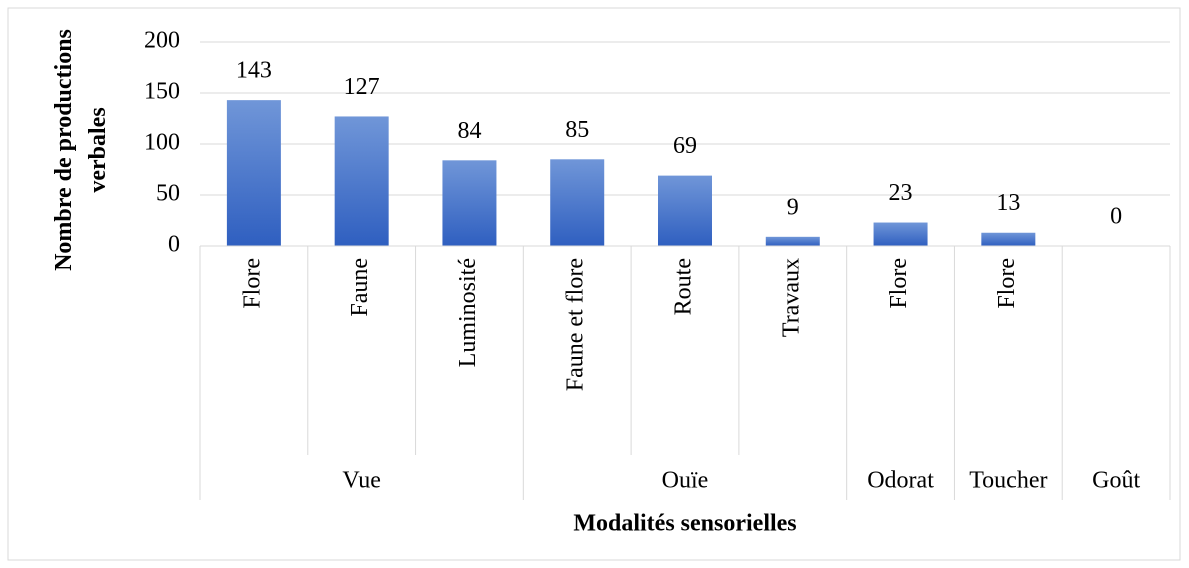 The height and width of the screenshot is (568, 1189). I want to click on y-tick-label: 150, so click(162, 92).